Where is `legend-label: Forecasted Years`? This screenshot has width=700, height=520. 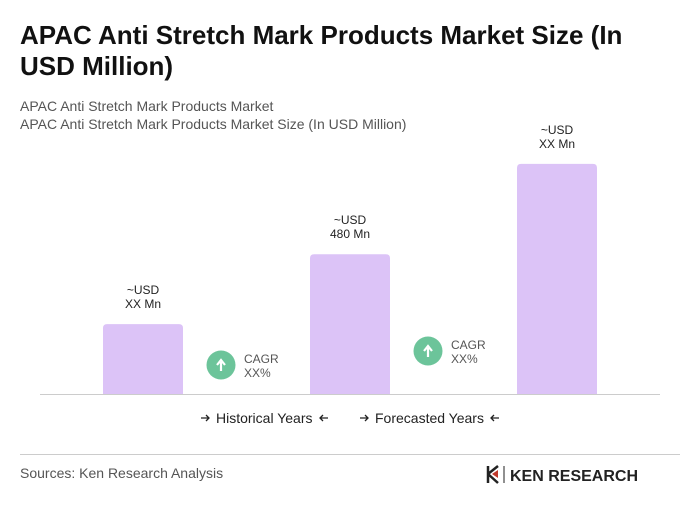 legend-label: Forecasted Years is located at coordinates (429, 418).